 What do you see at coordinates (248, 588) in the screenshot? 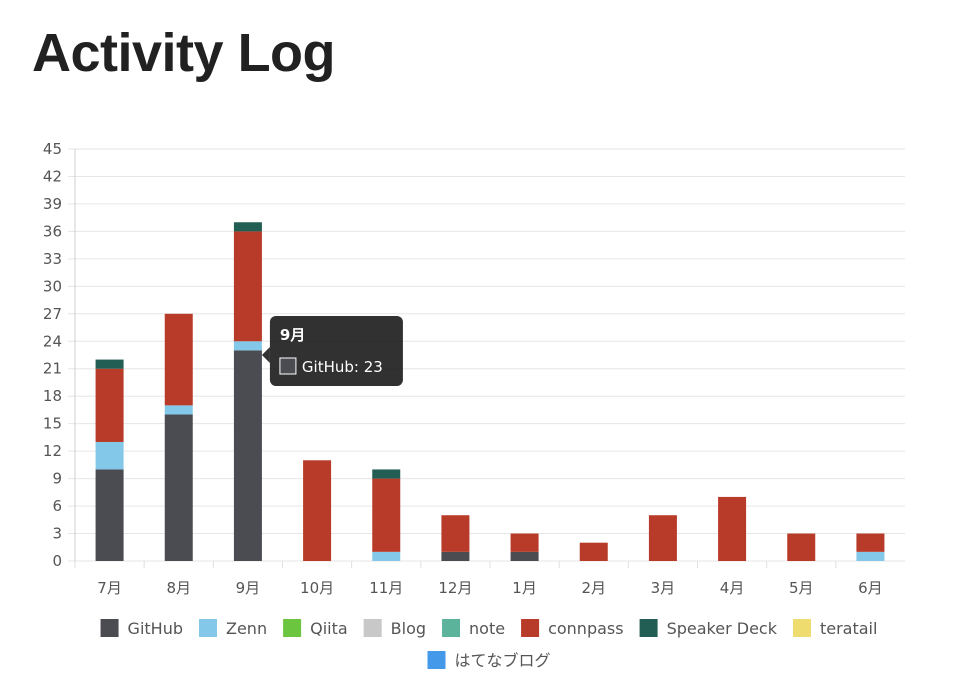
I see `x-tick-label: 9月` at bounding box center [248, 588].